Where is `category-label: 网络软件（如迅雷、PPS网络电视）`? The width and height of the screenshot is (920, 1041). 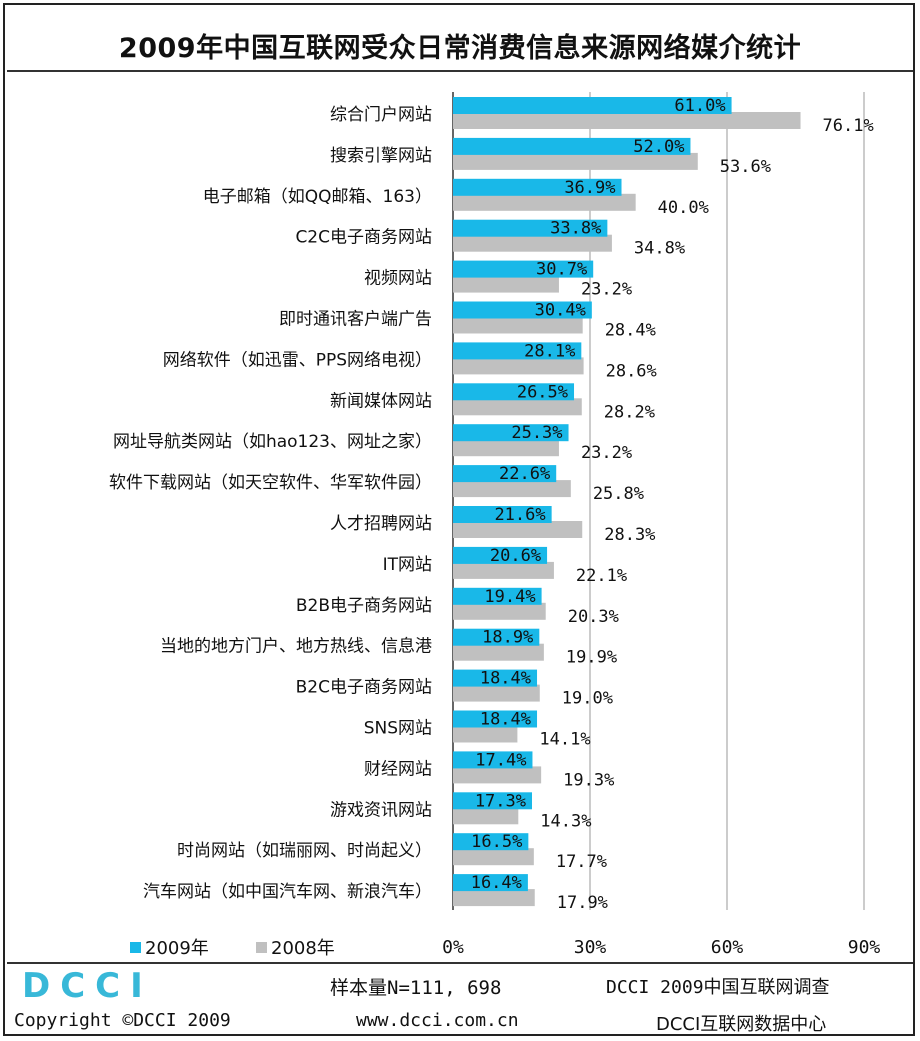
category-label: 网络软件（如迅雷、PPS网络电视） is located at coordinates (297, 360).